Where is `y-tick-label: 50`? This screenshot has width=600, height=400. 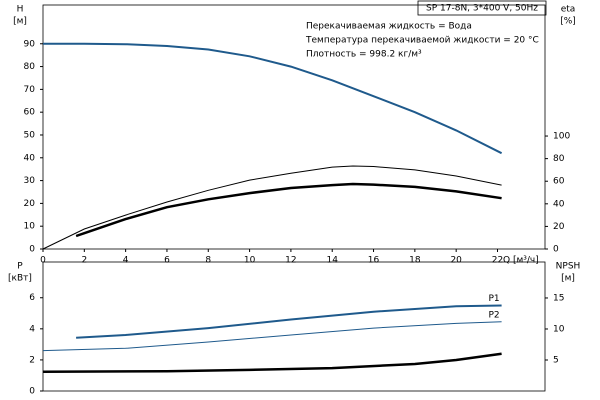
y-tick-label: 50 is located at coordinates (30, 135).